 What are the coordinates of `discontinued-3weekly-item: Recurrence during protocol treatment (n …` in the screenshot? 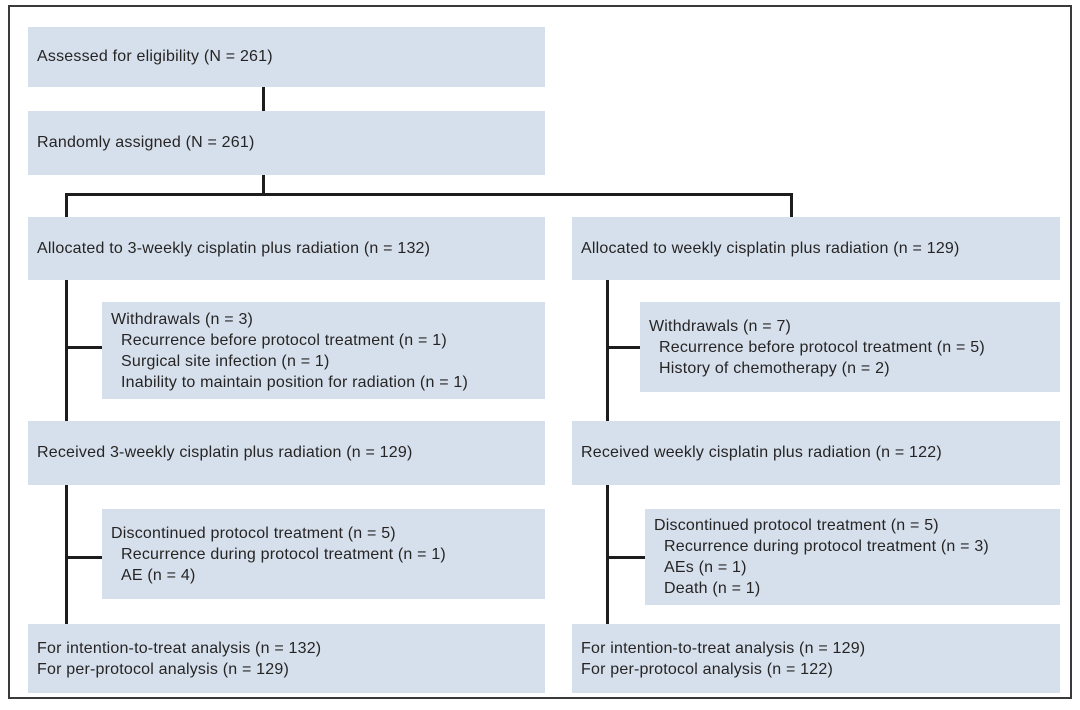 It's located at (283, 554).